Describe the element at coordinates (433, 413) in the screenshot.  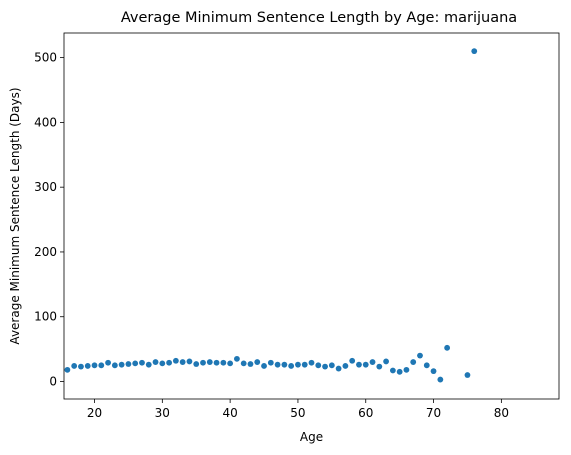
I see `x-tick-label: 70` at that location.